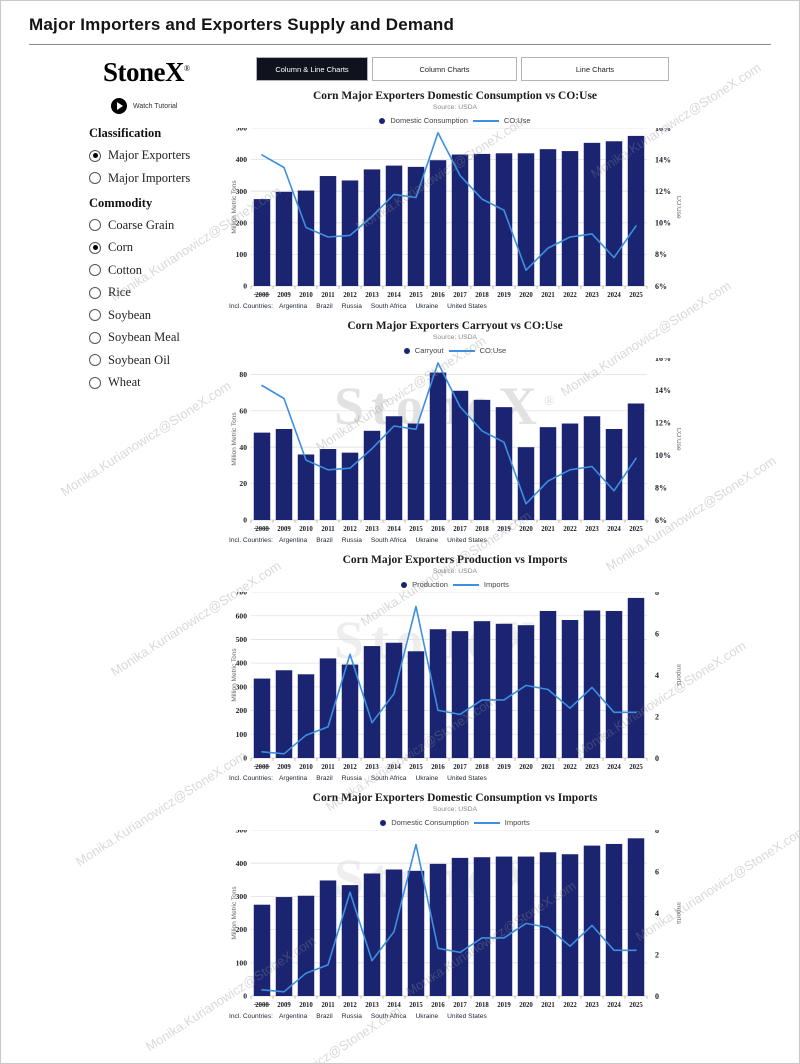 This screenshot has height=1064, width=800. I want to click on svg-text: CO:Use, so click(678, 439).